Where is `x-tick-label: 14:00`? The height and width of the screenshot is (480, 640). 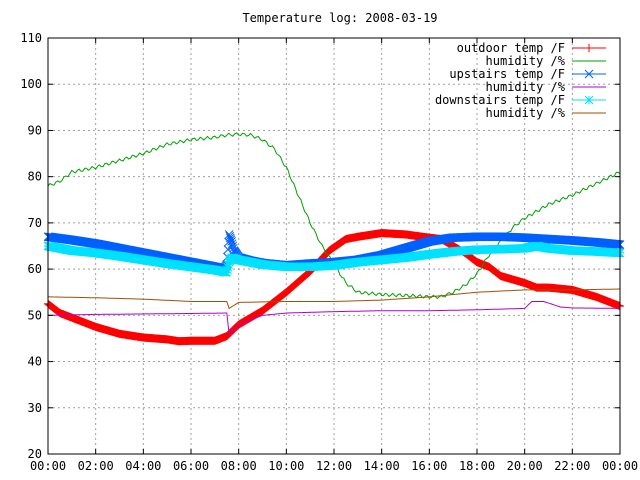 x-tick-label: 14:00 is located at coordinates (382, 466).